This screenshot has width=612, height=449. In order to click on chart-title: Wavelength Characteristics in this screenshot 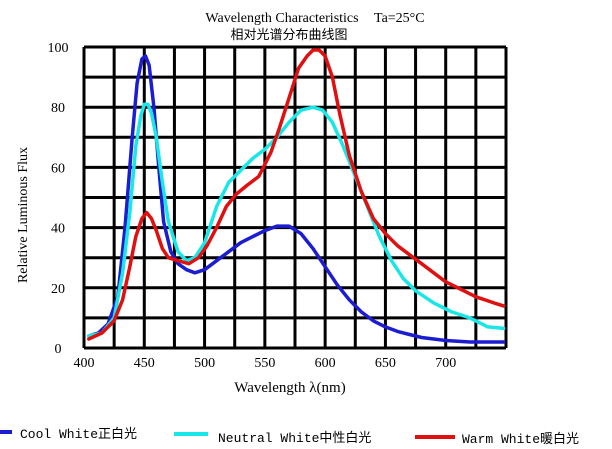, I will do `click(281, 18)`.